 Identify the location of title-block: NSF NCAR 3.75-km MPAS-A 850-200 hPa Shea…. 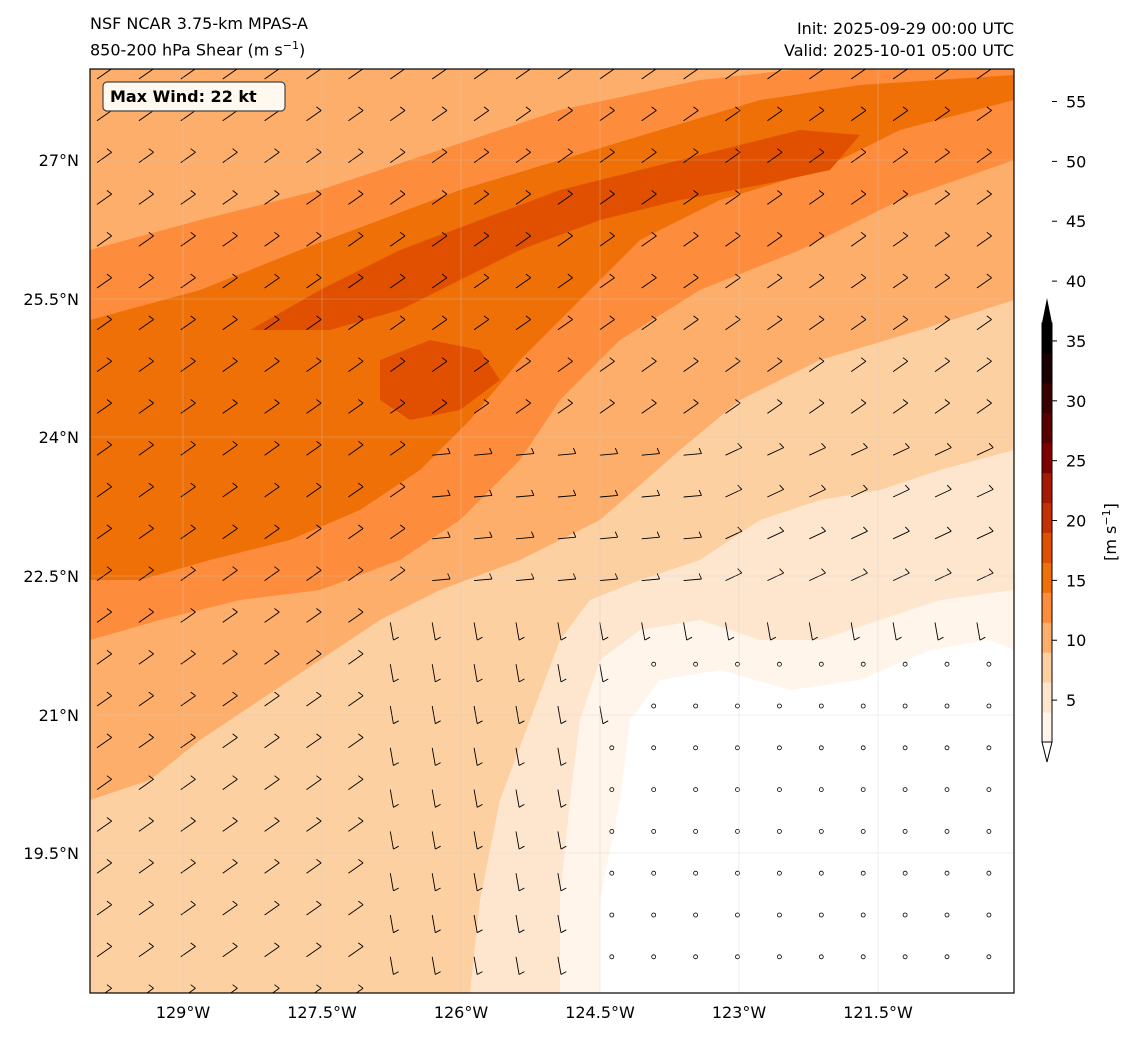
(199, 37).